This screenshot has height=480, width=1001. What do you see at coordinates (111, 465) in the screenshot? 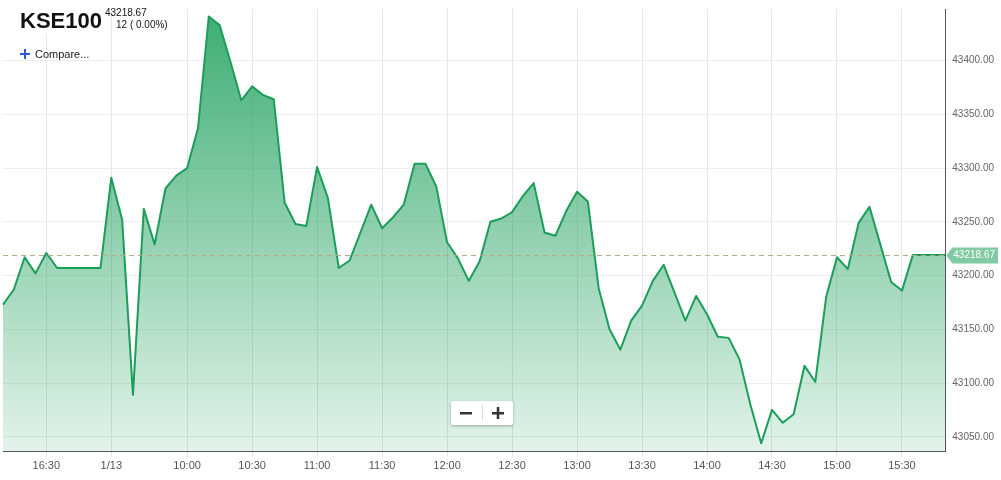
I see `x-tick-label: 1/13` at bounding box center [111, 465].